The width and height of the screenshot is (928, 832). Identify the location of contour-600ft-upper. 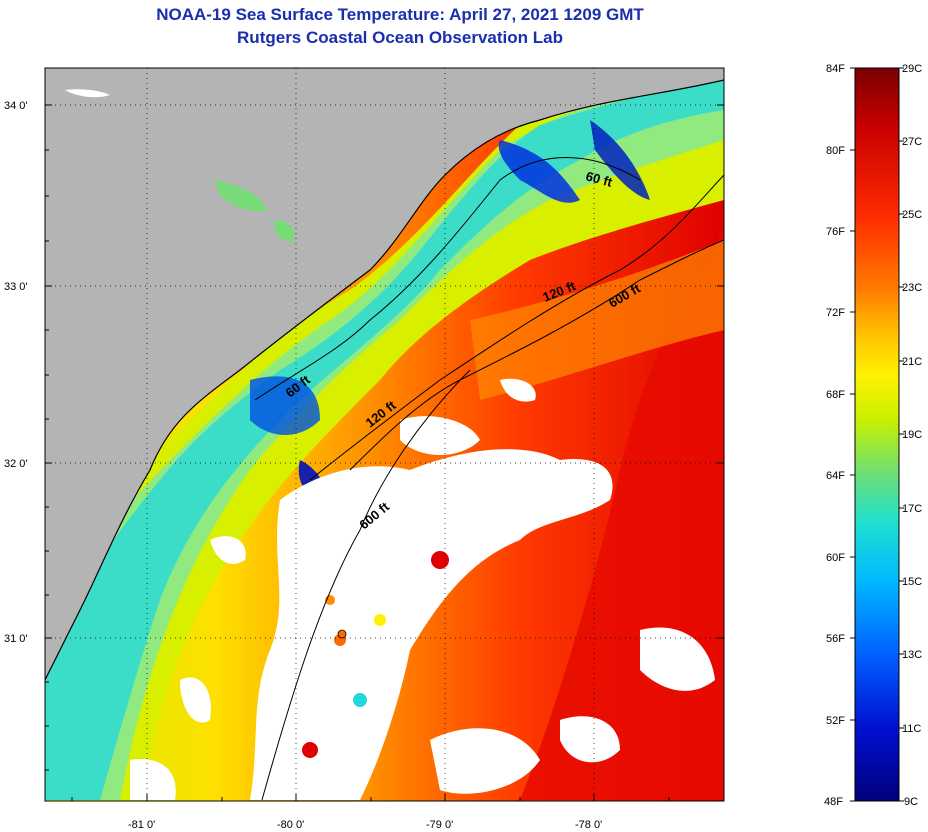
(536, 355).